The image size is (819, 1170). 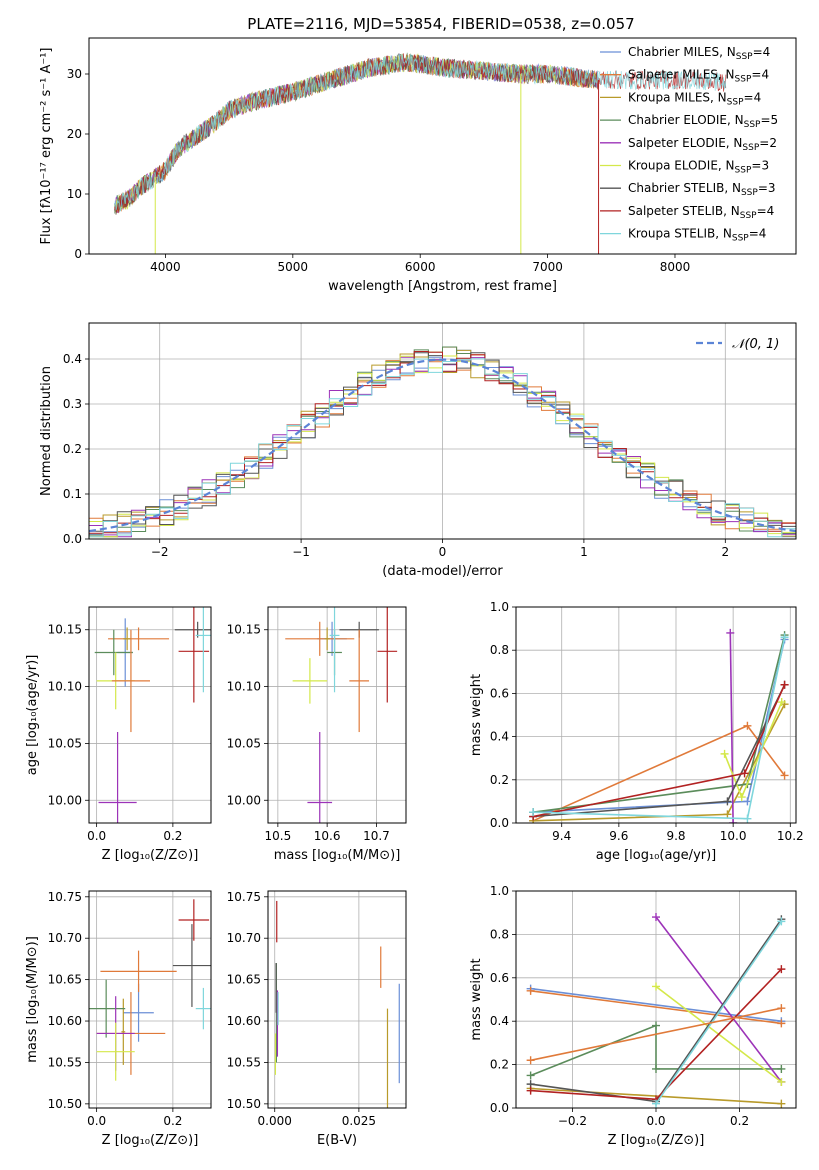 What do you see at coordinates (72, 494) in the screenshot?
I see `y-tick-label: 0.1` at bounding box center [72, 494].